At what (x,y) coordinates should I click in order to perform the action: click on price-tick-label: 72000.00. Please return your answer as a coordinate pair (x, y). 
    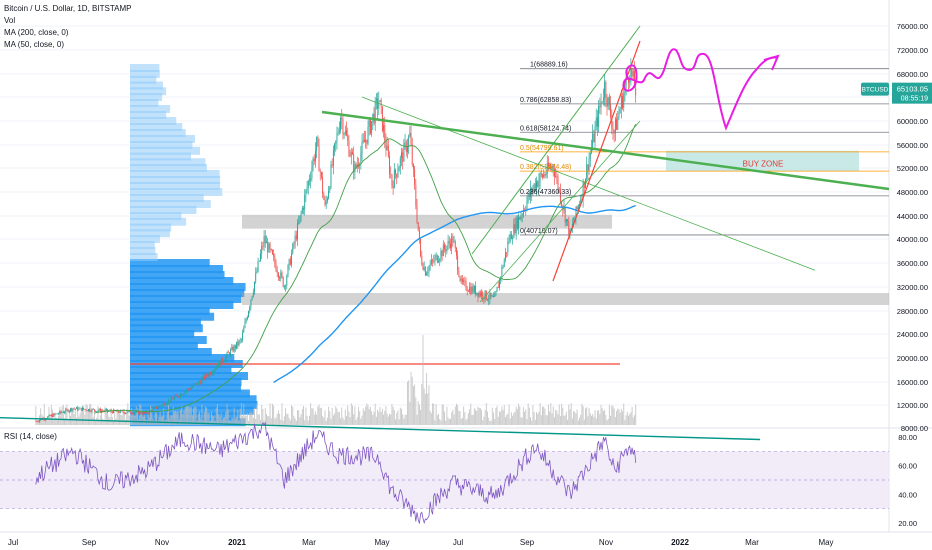
    Looking at the image, I should click on (912, 50).